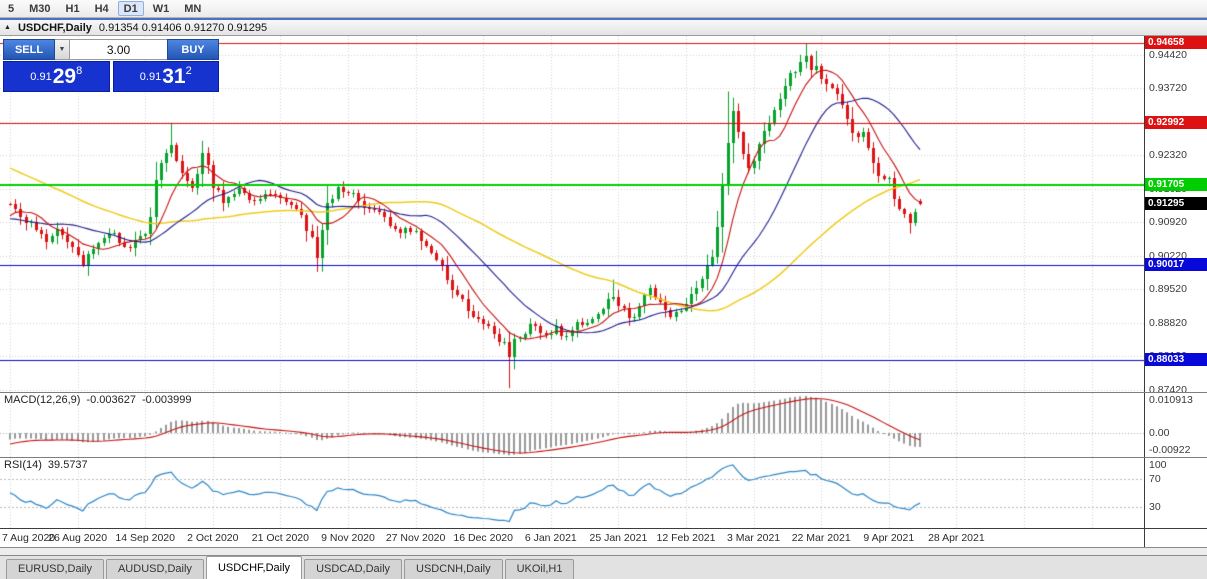 The image size is (1207, 579). Describe the element at coordinates (55, 569) in the screenshot. I see `chart-tab: EURUSD,Daily` at that location.